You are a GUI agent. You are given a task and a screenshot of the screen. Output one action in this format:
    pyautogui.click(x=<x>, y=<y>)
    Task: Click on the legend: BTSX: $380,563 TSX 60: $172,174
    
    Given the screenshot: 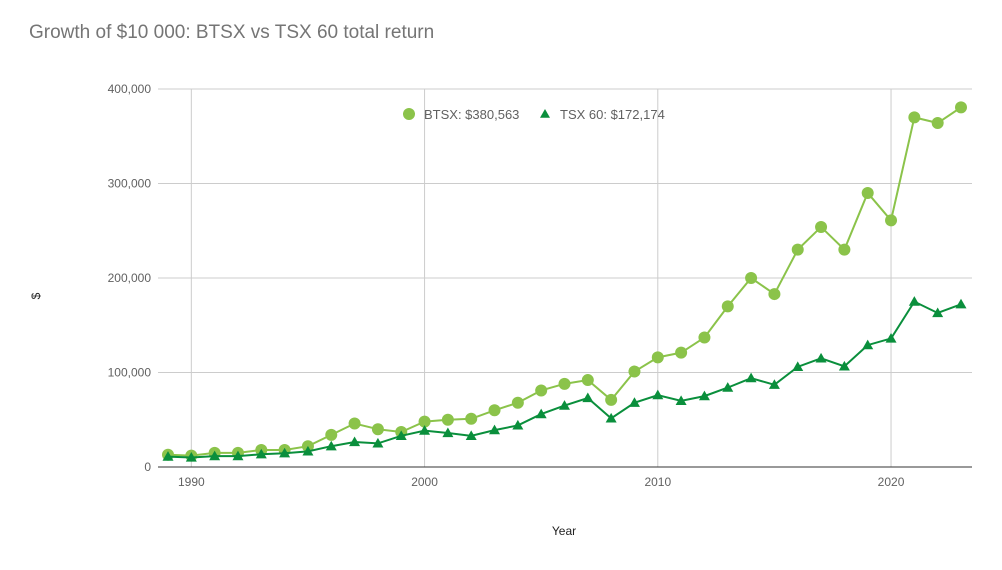 What is the action you would take?
    pyautogui.click(x=534, y=114)
    